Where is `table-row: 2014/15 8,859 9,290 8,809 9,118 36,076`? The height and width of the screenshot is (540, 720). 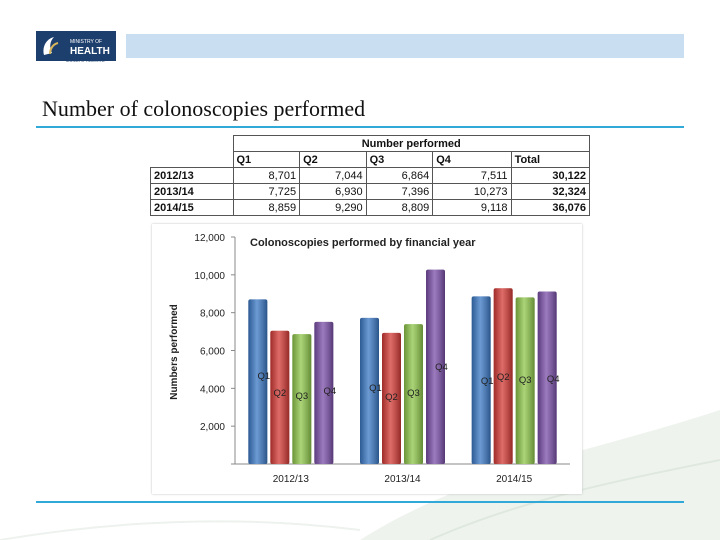
table-row: 2014/15 8,859 9,290 8,809 9,118 36,076 is located at coordinates (370, 207).